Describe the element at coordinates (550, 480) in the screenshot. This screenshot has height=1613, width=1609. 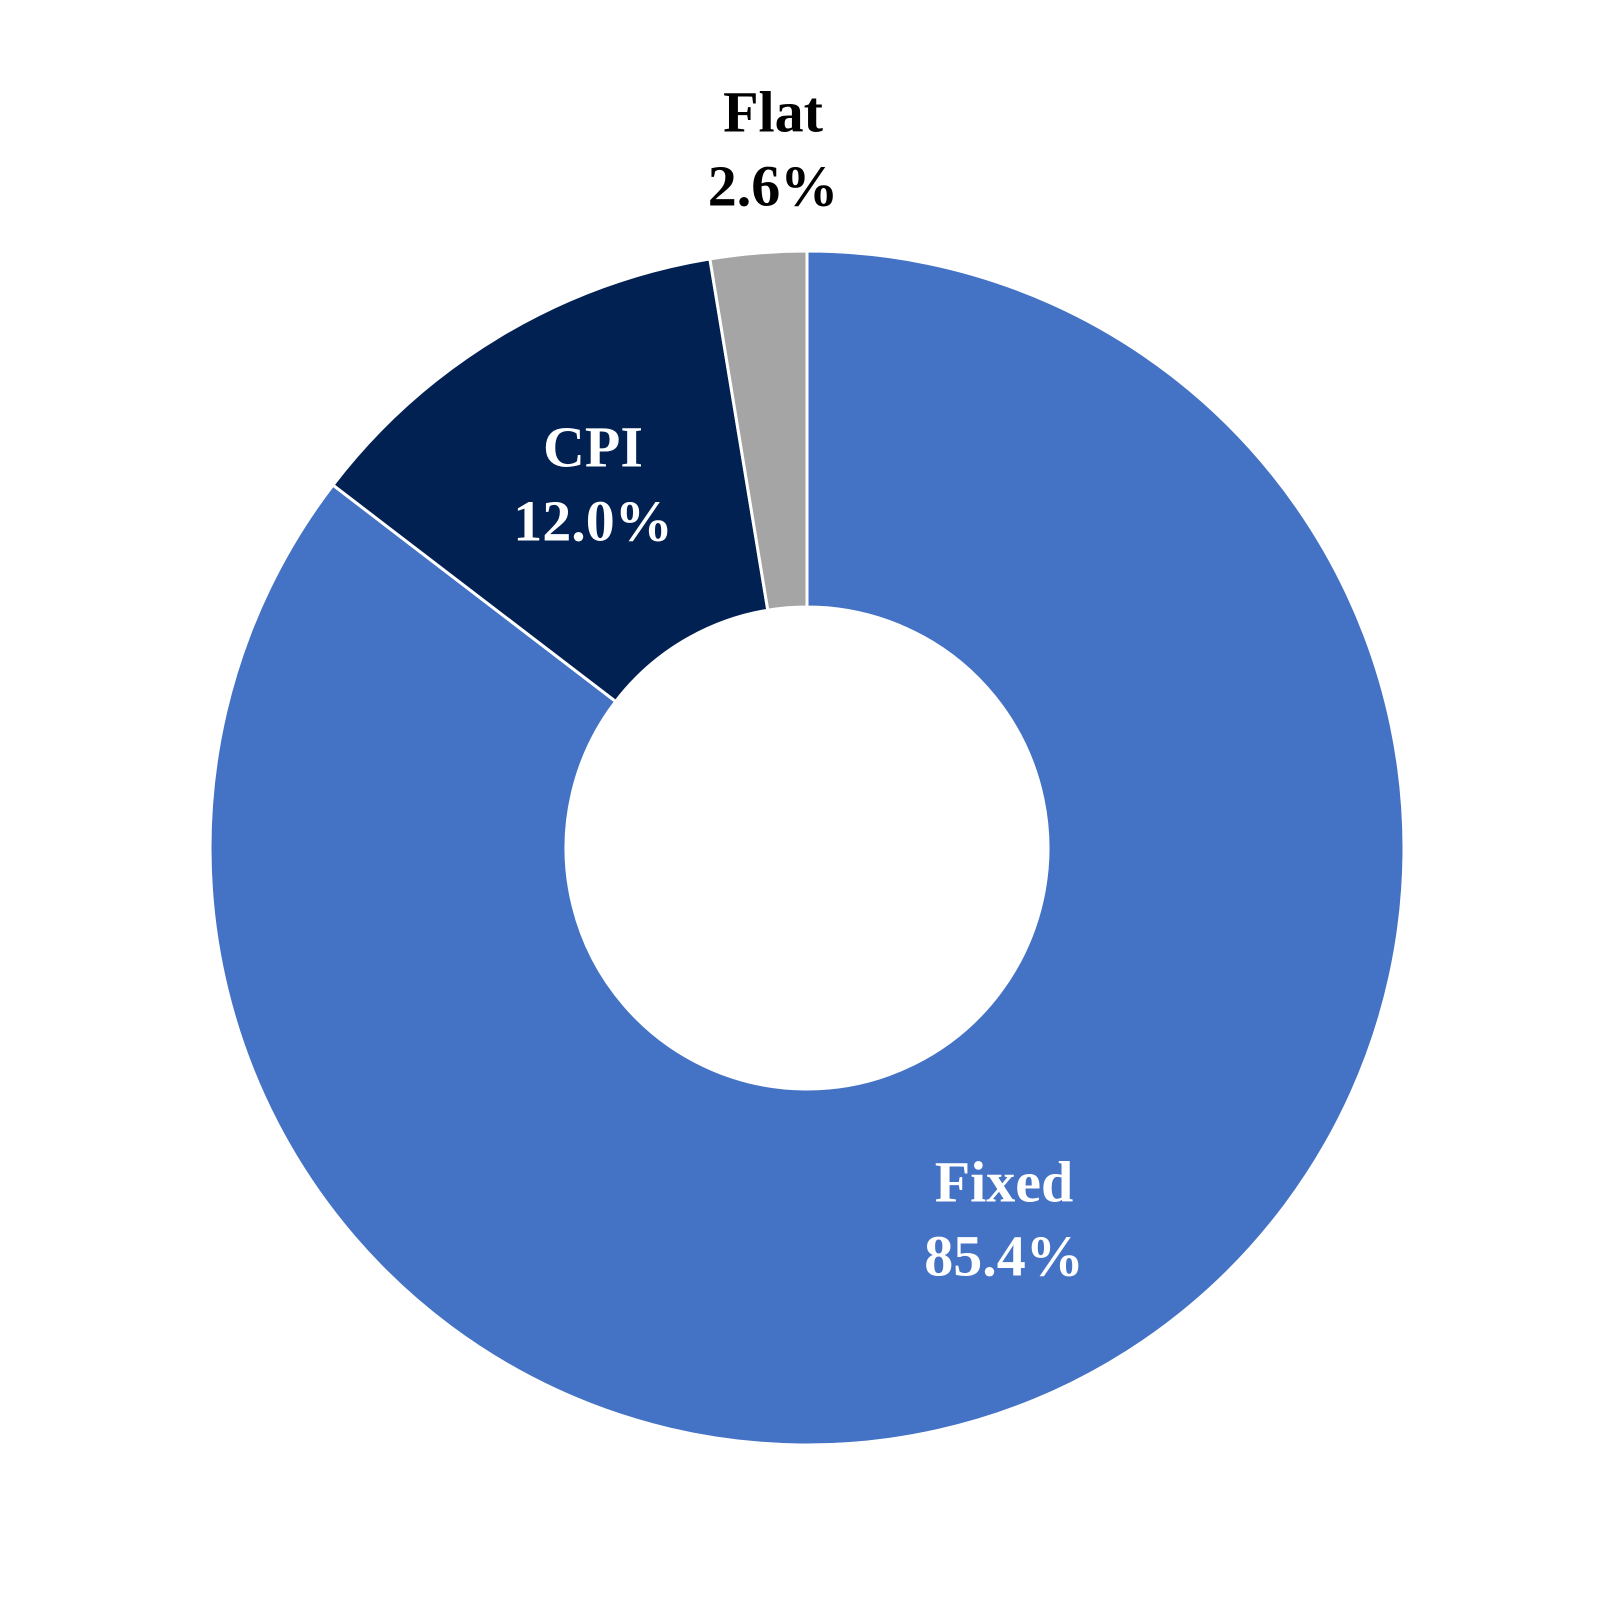
I see `slice-cpi` at that location.